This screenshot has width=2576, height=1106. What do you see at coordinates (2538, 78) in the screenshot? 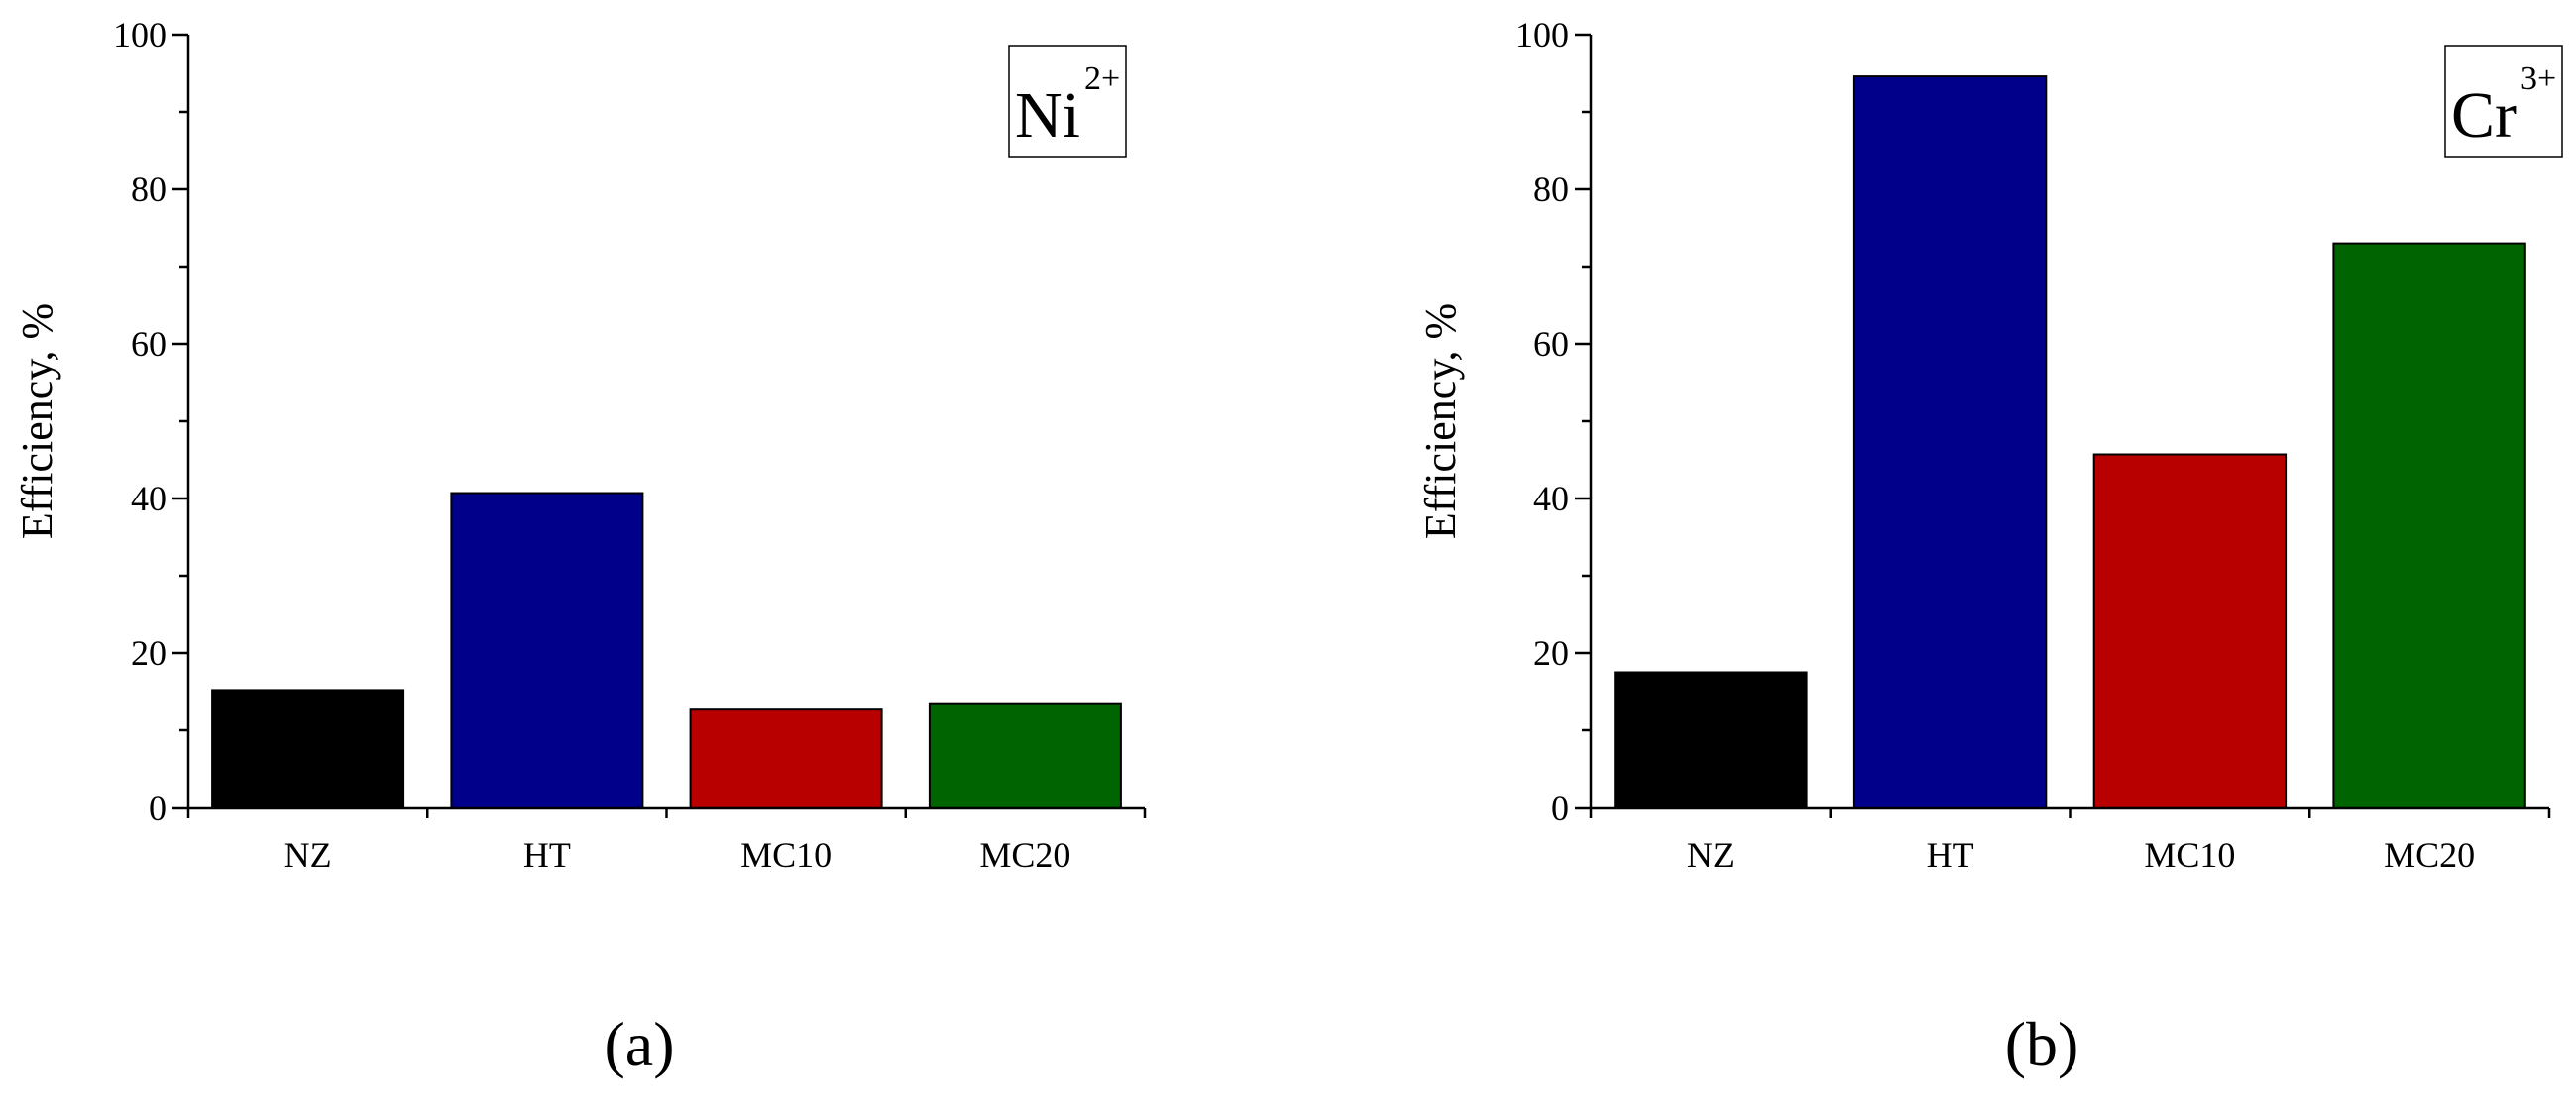
I see `ion-charge: 3+` at bounding box center [2538, 78].